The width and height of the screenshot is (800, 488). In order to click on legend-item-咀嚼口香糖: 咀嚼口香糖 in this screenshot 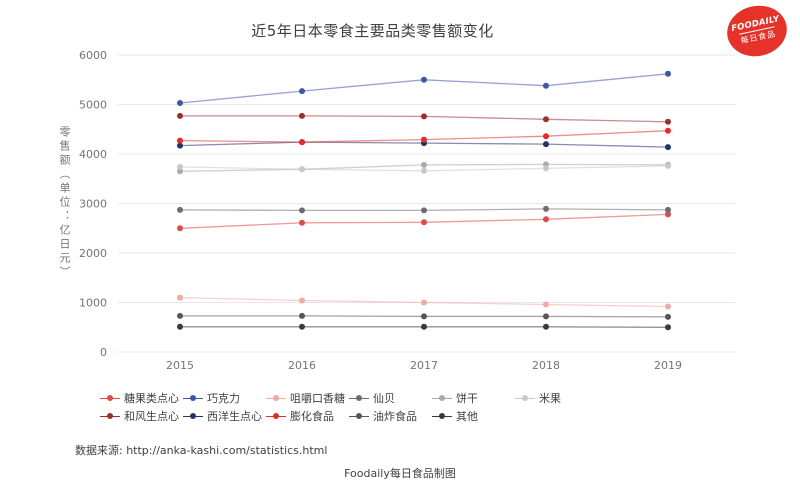, I will do `click(307, 398)`.